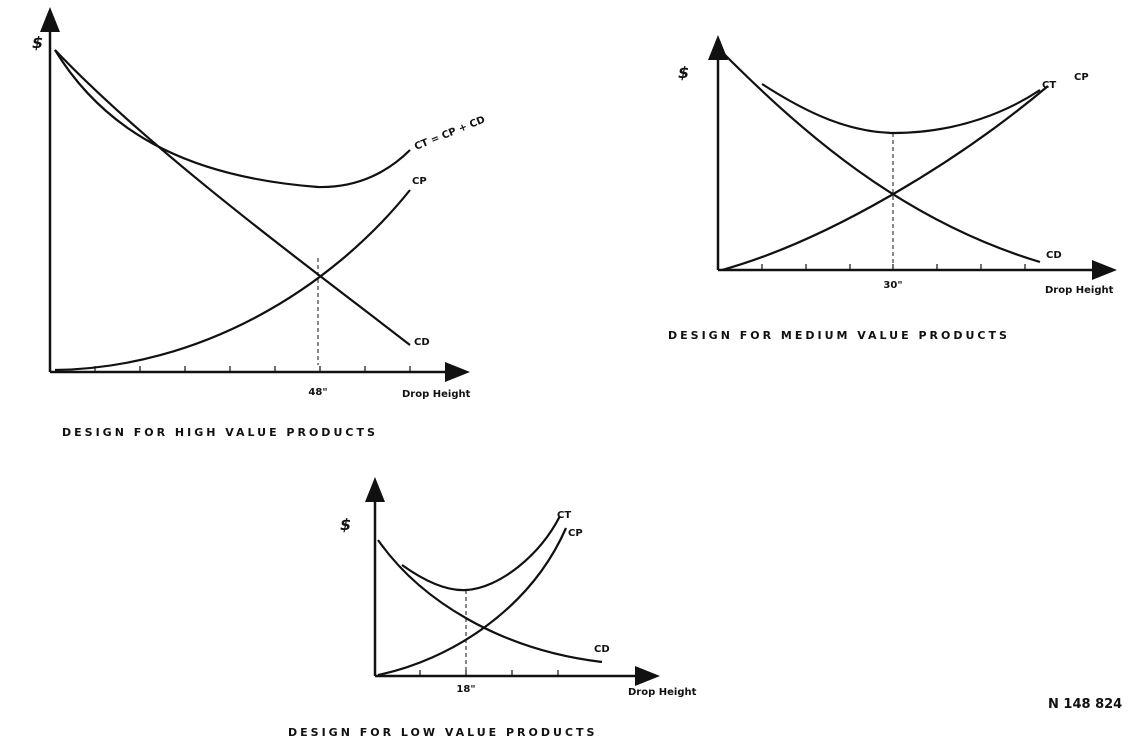  I want to click on reference-number: N 148 824, so click(1085, 704).